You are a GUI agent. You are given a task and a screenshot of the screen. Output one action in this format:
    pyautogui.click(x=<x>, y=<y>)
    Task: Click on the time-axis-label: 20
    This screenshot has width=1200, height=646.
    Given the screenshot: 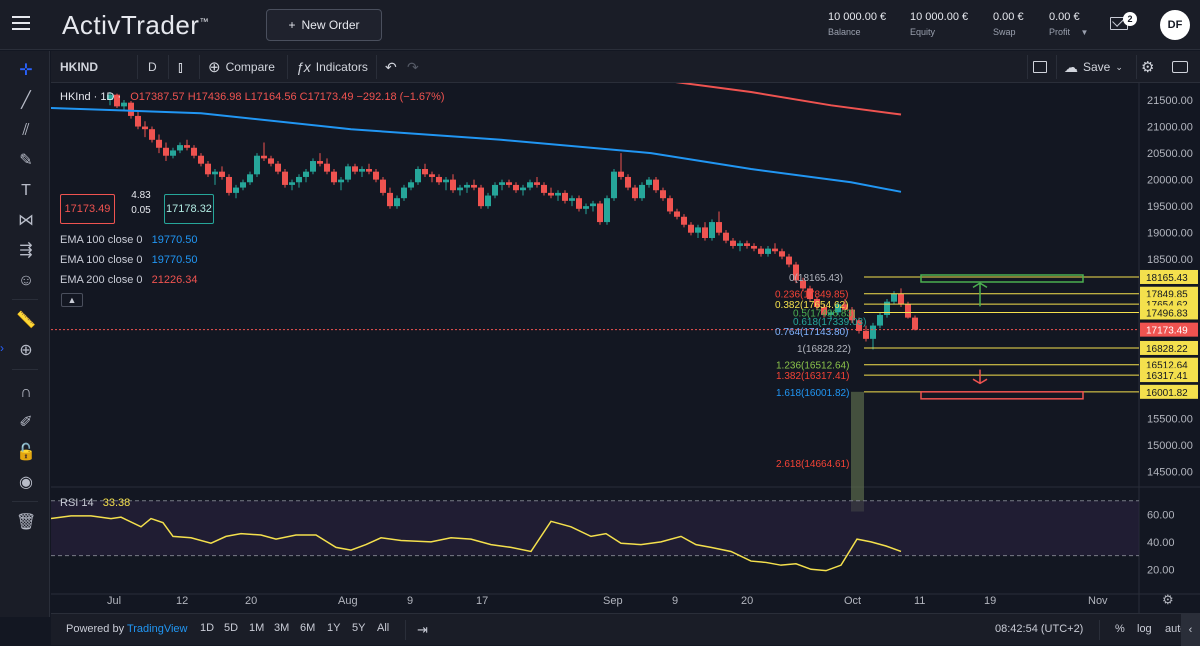 What is the action you would take?
    pyautogui.click(x=251, y=601)
    